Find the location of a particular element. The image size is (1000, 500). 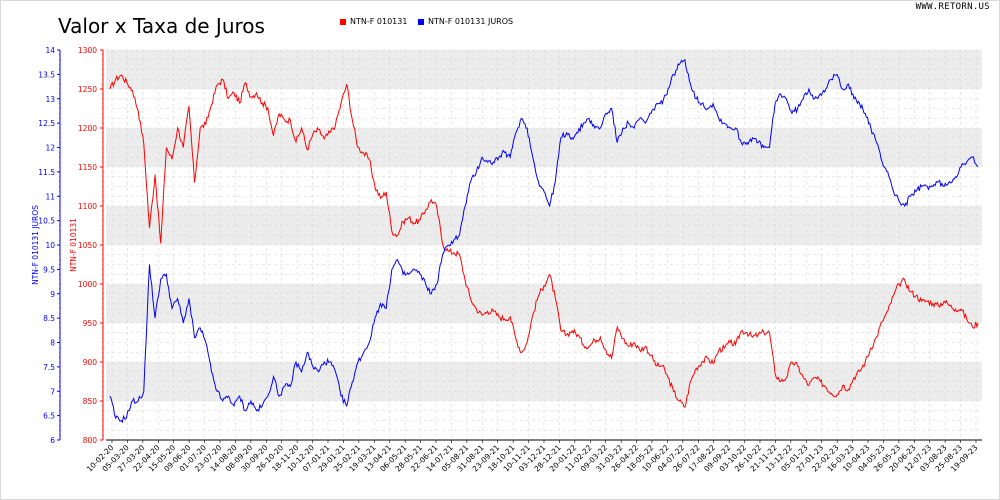

y-axis-outer-title: NTN-F 010131 JUROS is located at coordinates (35, 245).